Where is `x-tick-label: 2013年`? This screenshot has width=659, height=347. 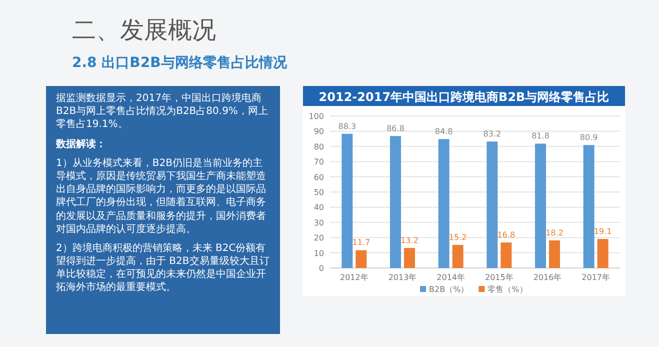 x-tick-label: 2013年 is located at coordinates (402, 277).